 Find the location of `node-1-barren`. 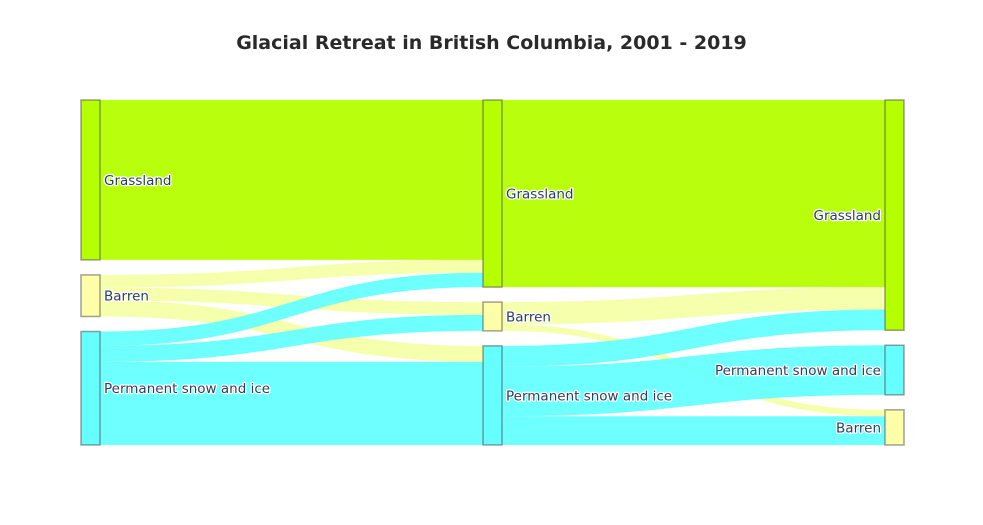

node-1-barren is located at coordinates (492, 316).